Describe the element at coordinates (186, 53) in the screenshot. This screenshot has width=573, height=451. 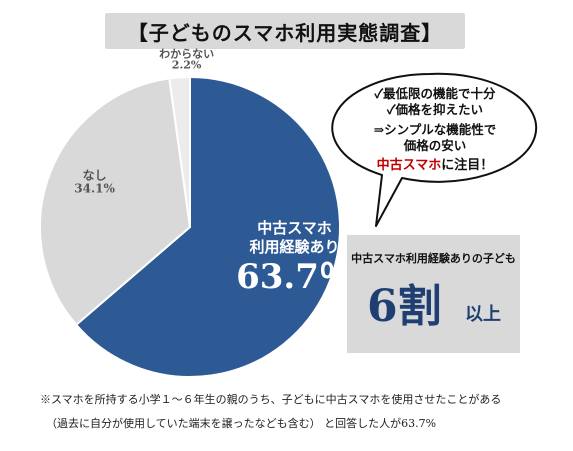
I see `slice-label: わからない` at that location.